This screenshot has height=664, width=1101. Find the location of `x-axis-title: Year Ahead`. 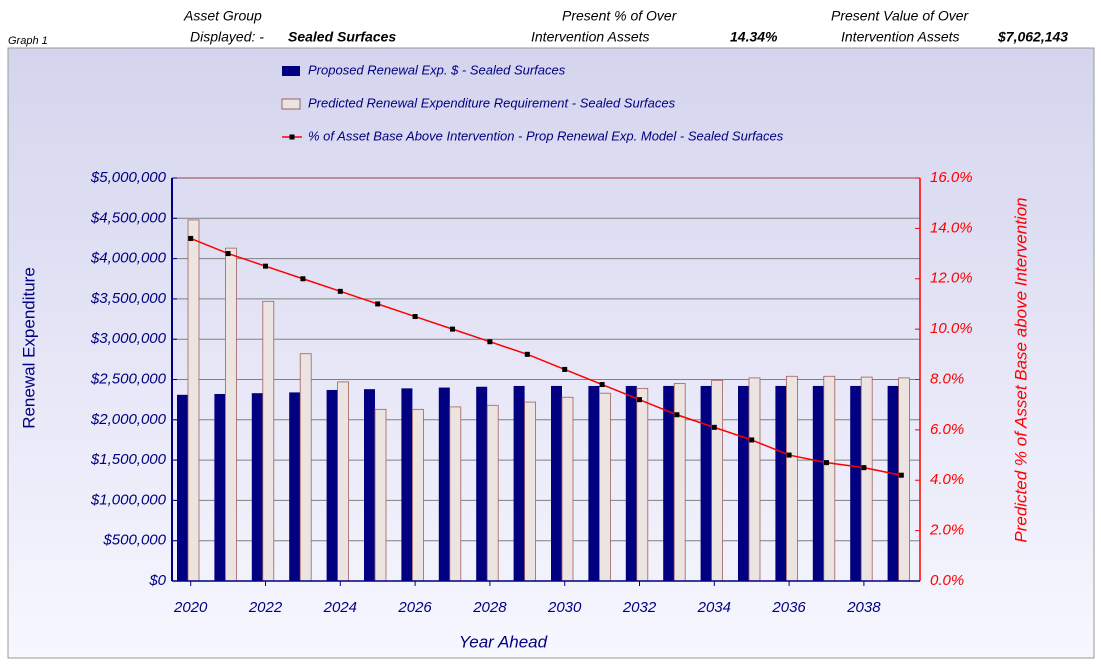

x-axis-title: Year Ahead is located at coordinates (503, 641).